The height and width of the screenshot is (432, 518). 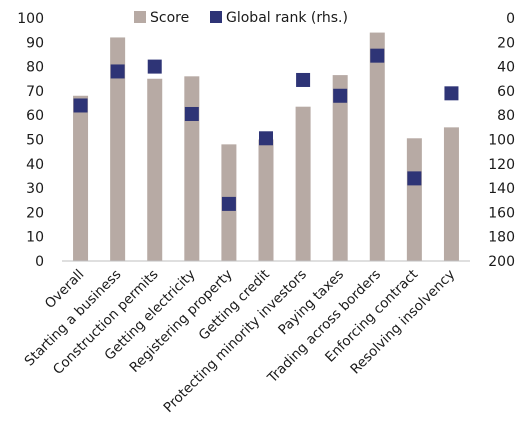 I want to click on left-tick-label: 30, so click(x=35, y=189).